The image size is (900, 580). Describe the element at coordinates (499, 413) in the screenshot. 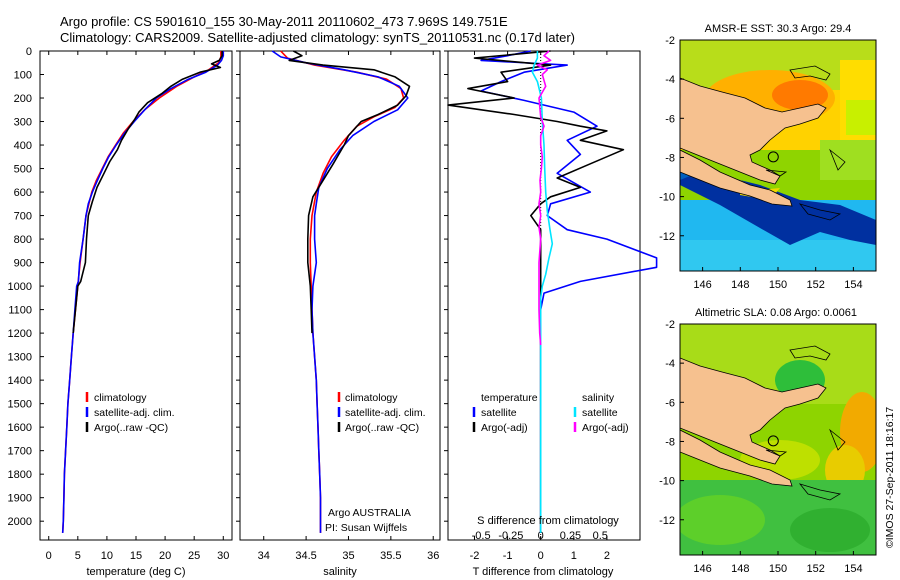

I see `legend-label-t-satellite: satellite` at that location.